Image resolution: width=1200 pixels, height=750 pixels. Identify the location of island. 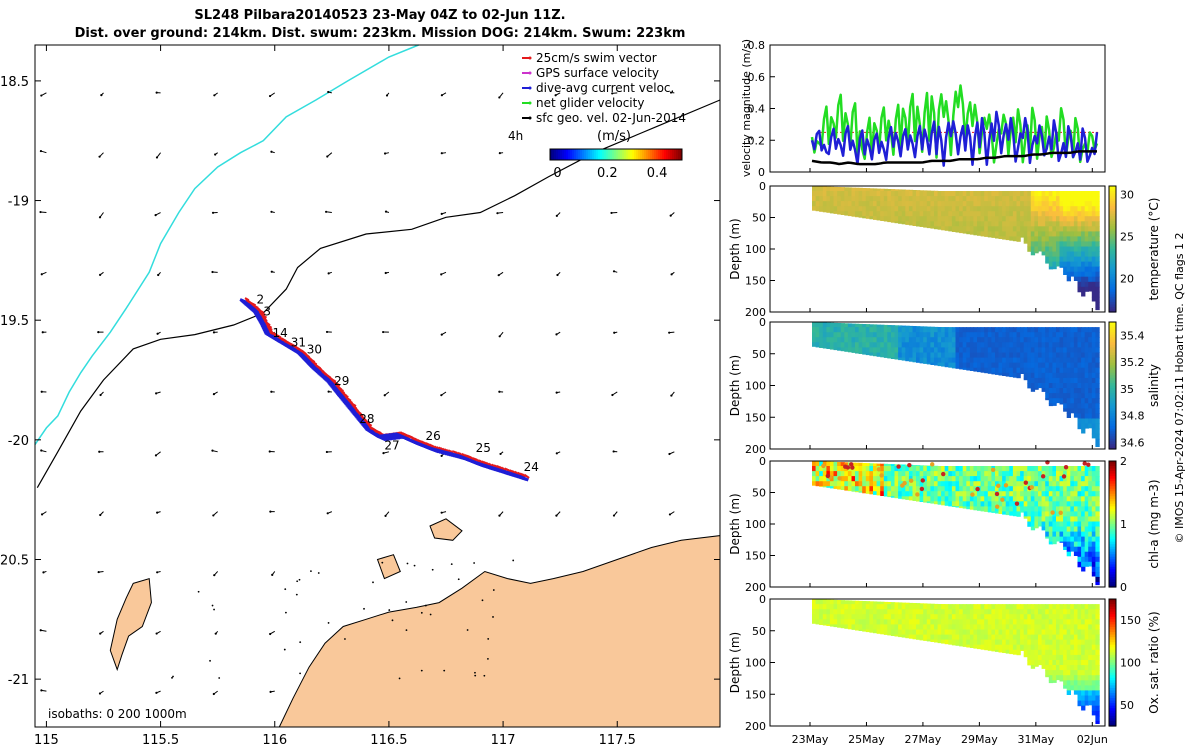
(388, 567).